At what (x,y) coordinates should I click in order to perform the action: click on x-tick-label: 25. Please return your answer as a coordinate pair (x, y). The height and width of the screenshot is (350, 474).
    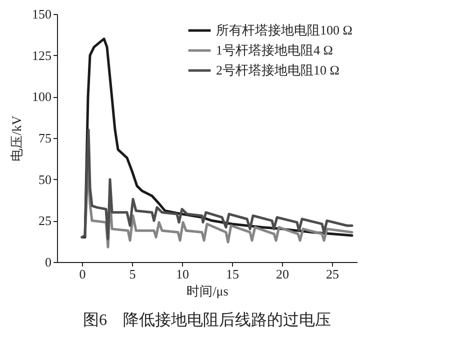
    Looking at the image, I should click on (332, 274).